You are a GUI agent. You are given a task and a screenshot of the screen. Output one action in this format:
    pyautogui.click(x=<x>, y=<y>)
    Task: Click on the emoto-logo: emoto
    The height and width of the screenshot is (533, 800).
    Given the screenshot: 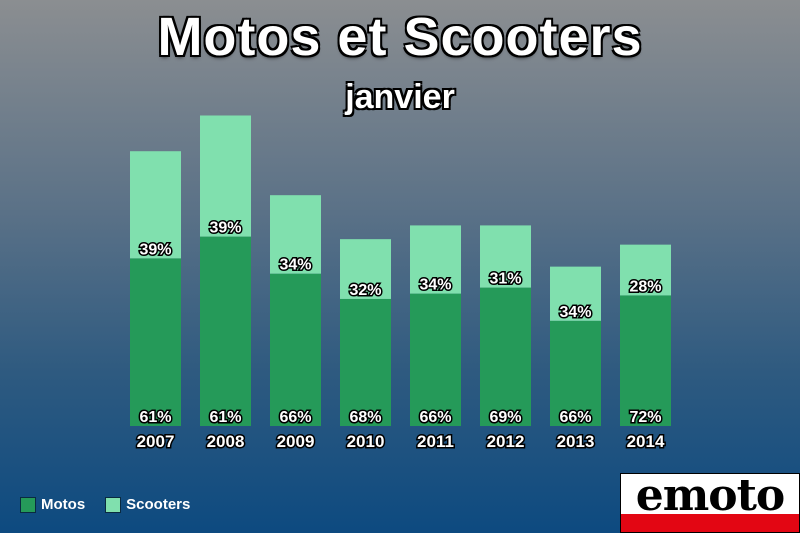 What is the action you would take?
    pyautogui.click(x=710, y=503)
    